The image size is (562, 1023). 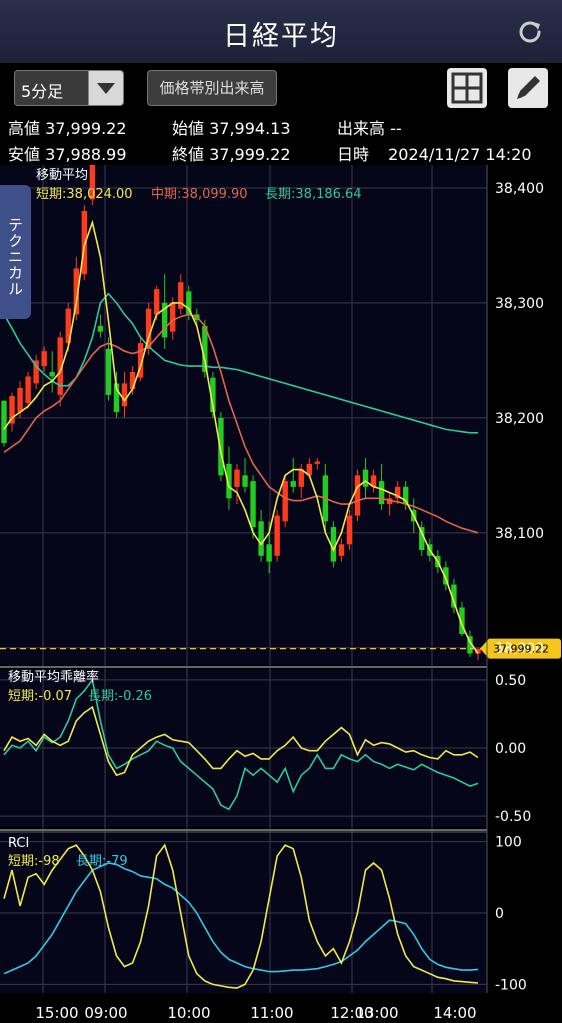 I want to click on x-tick-label: 12:00, so click(x=351, y=1013).